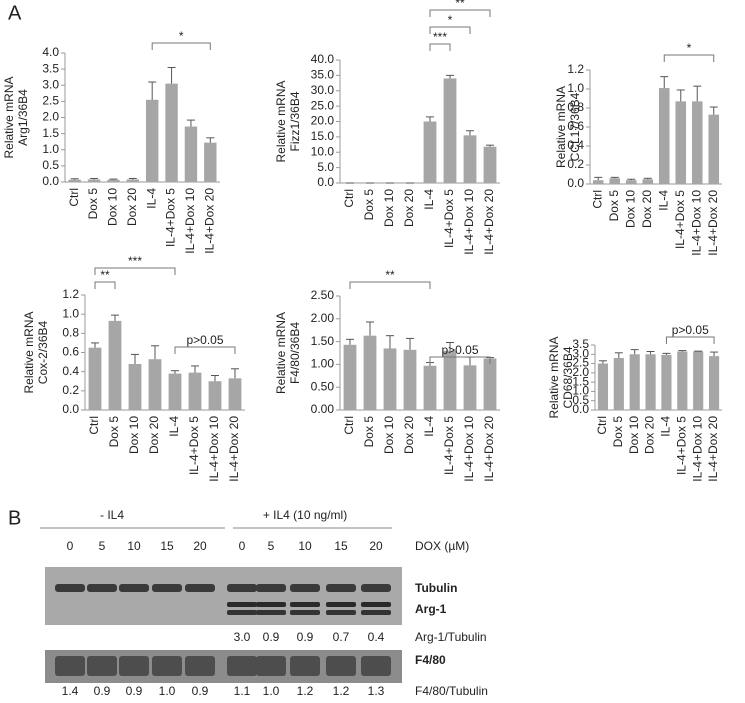 Image resolution: width=745 pixels, height=703 pixels. I want to click on y-tick-label: 1.2, so click(70, 294).